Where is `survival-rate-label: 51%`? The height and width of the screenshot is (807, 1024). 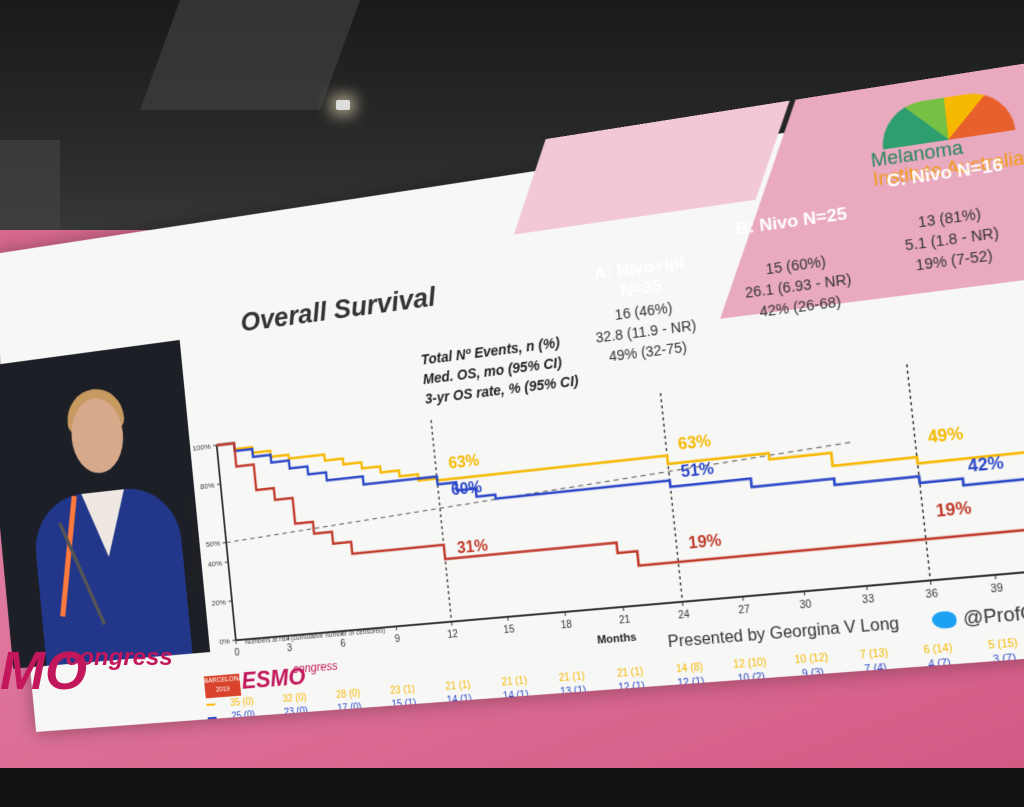
survival-rate-label: 51% is located at coordinates (697, 471).